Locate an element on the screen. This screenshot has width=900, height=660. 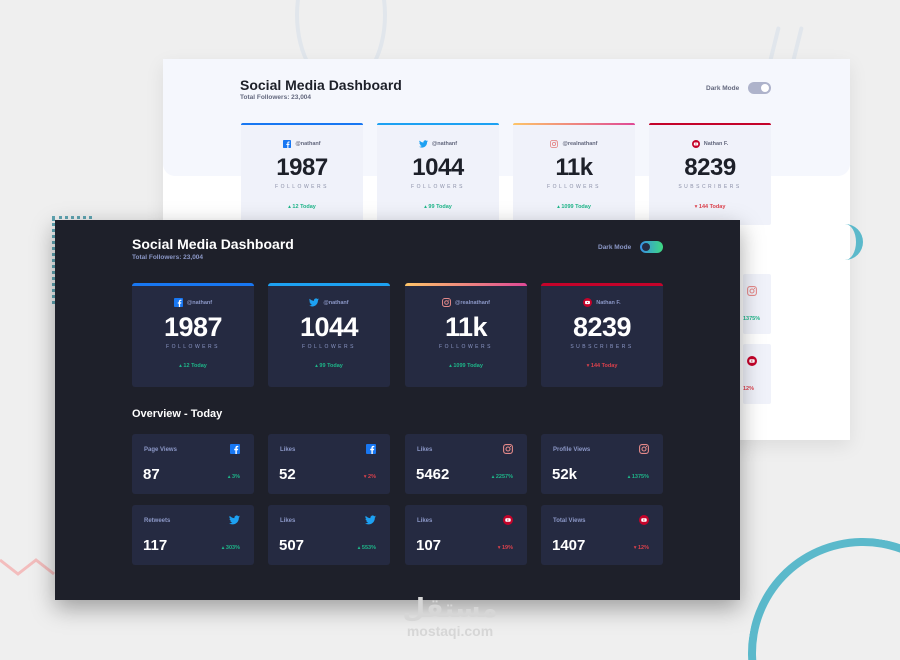
overview-card-twitter-likes: Likes 507 ▴ 553% is located at coordinates (329, 535).